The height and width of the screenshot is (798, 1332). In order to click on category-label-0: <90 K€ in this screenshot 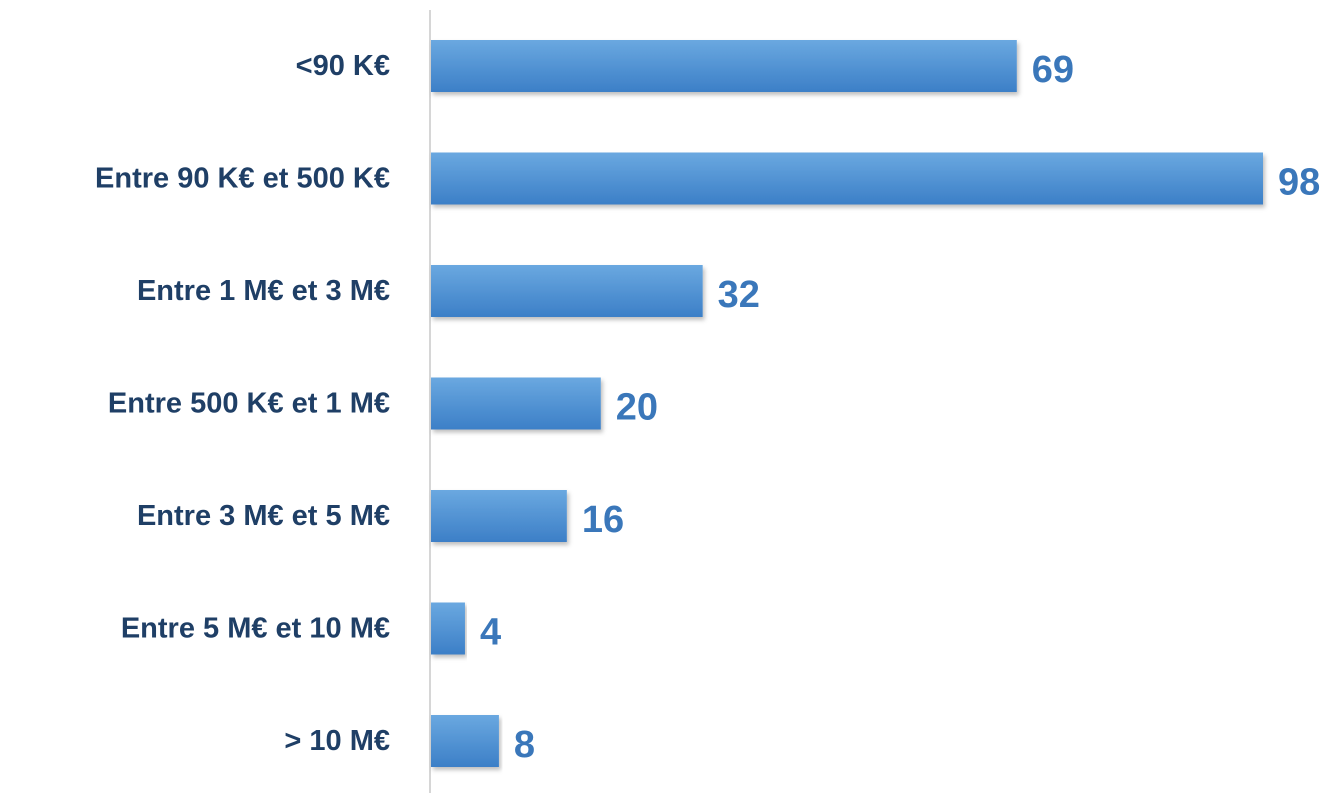, I will do `click(343, 66)`.